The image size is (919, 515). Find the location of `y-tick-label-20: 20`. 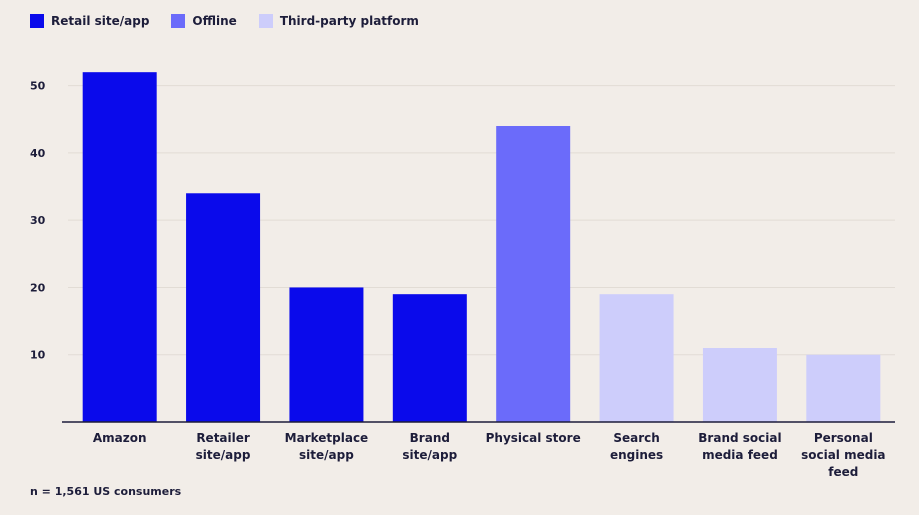

y-tick-label-20: 20 is located at coordinates (38, 287).